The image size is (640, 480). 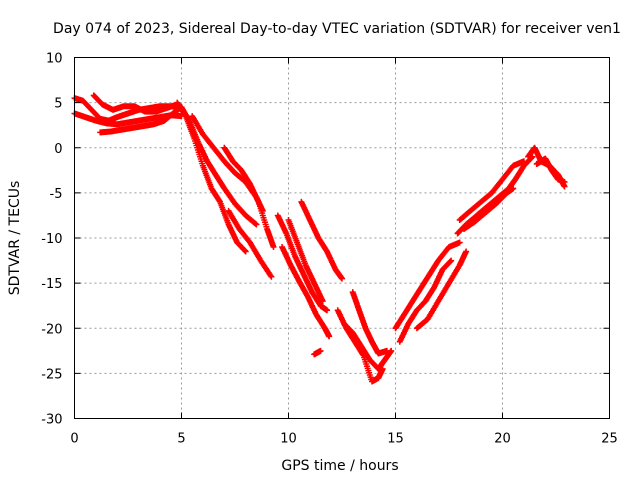 I want to click on y-tick-label: 10, so click(x=54, y=59).